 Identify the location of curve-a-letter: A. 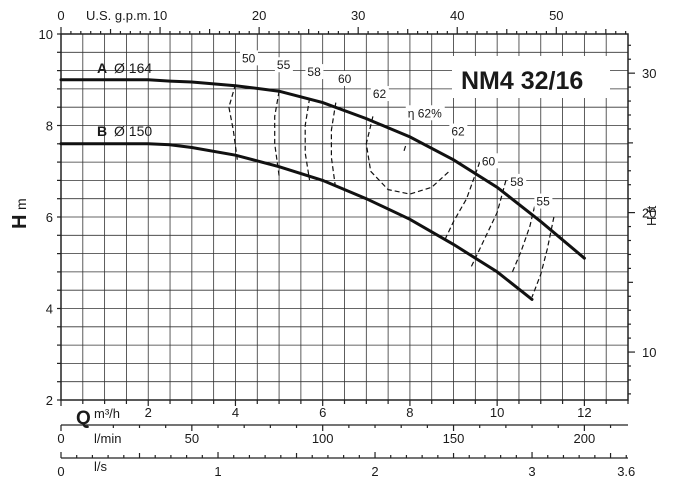
(102, 68).